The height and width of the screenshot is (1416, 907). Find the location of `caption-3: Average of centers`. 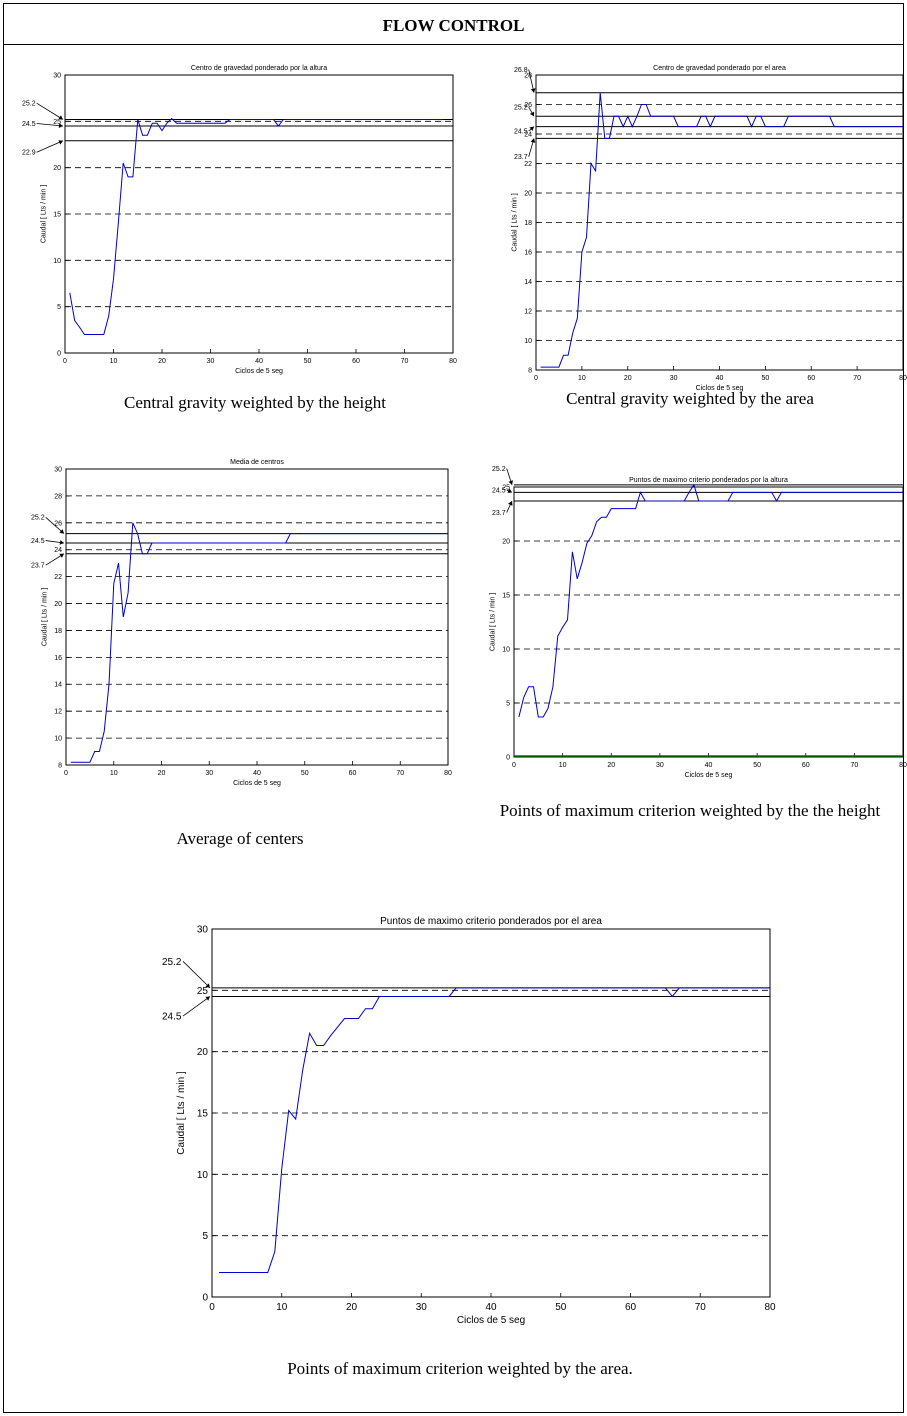

caption-3: Average of centers is located at coordinates (240, 838).